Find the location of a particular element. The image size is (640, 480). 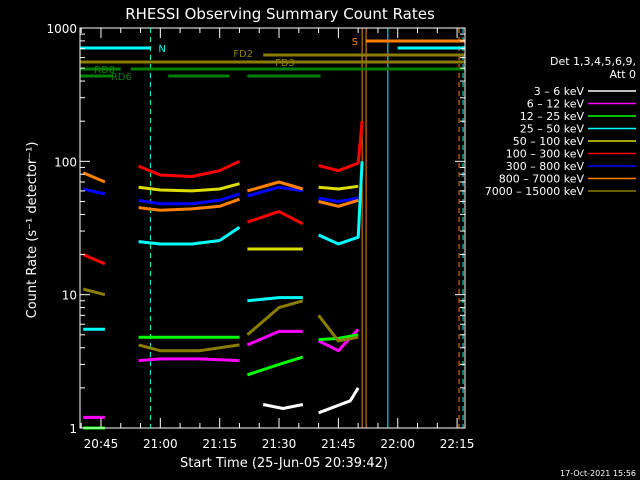

flag-label-n: N is located at coordinates (161, 49).